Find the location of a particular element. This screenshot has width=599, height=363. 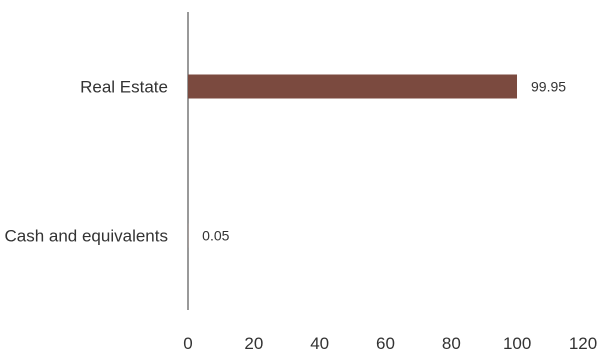

data-label: 99.95 is located at coordinates (548, 87).